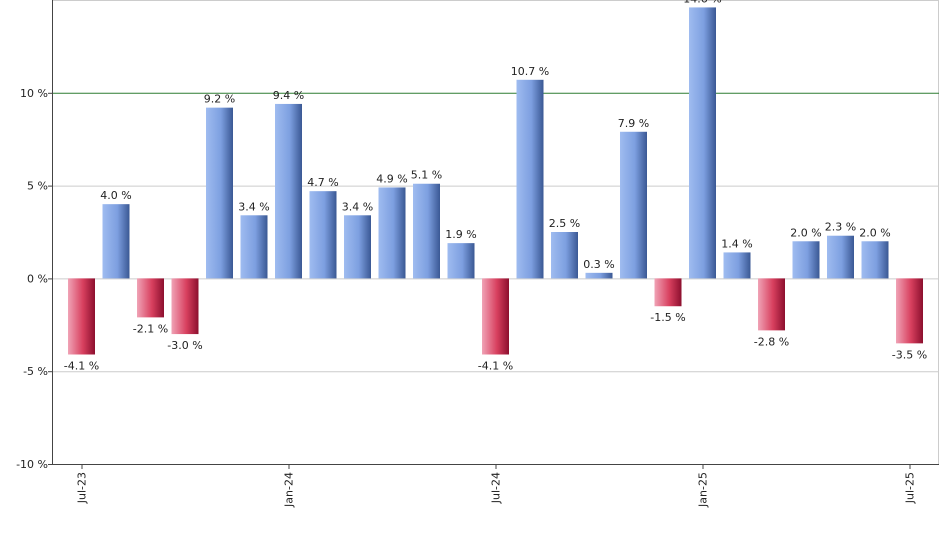  What do you see at coordinates (35, 371) in the screenshot?
I see `y-tick-label: -5 %` at bounding box center [35, 371].